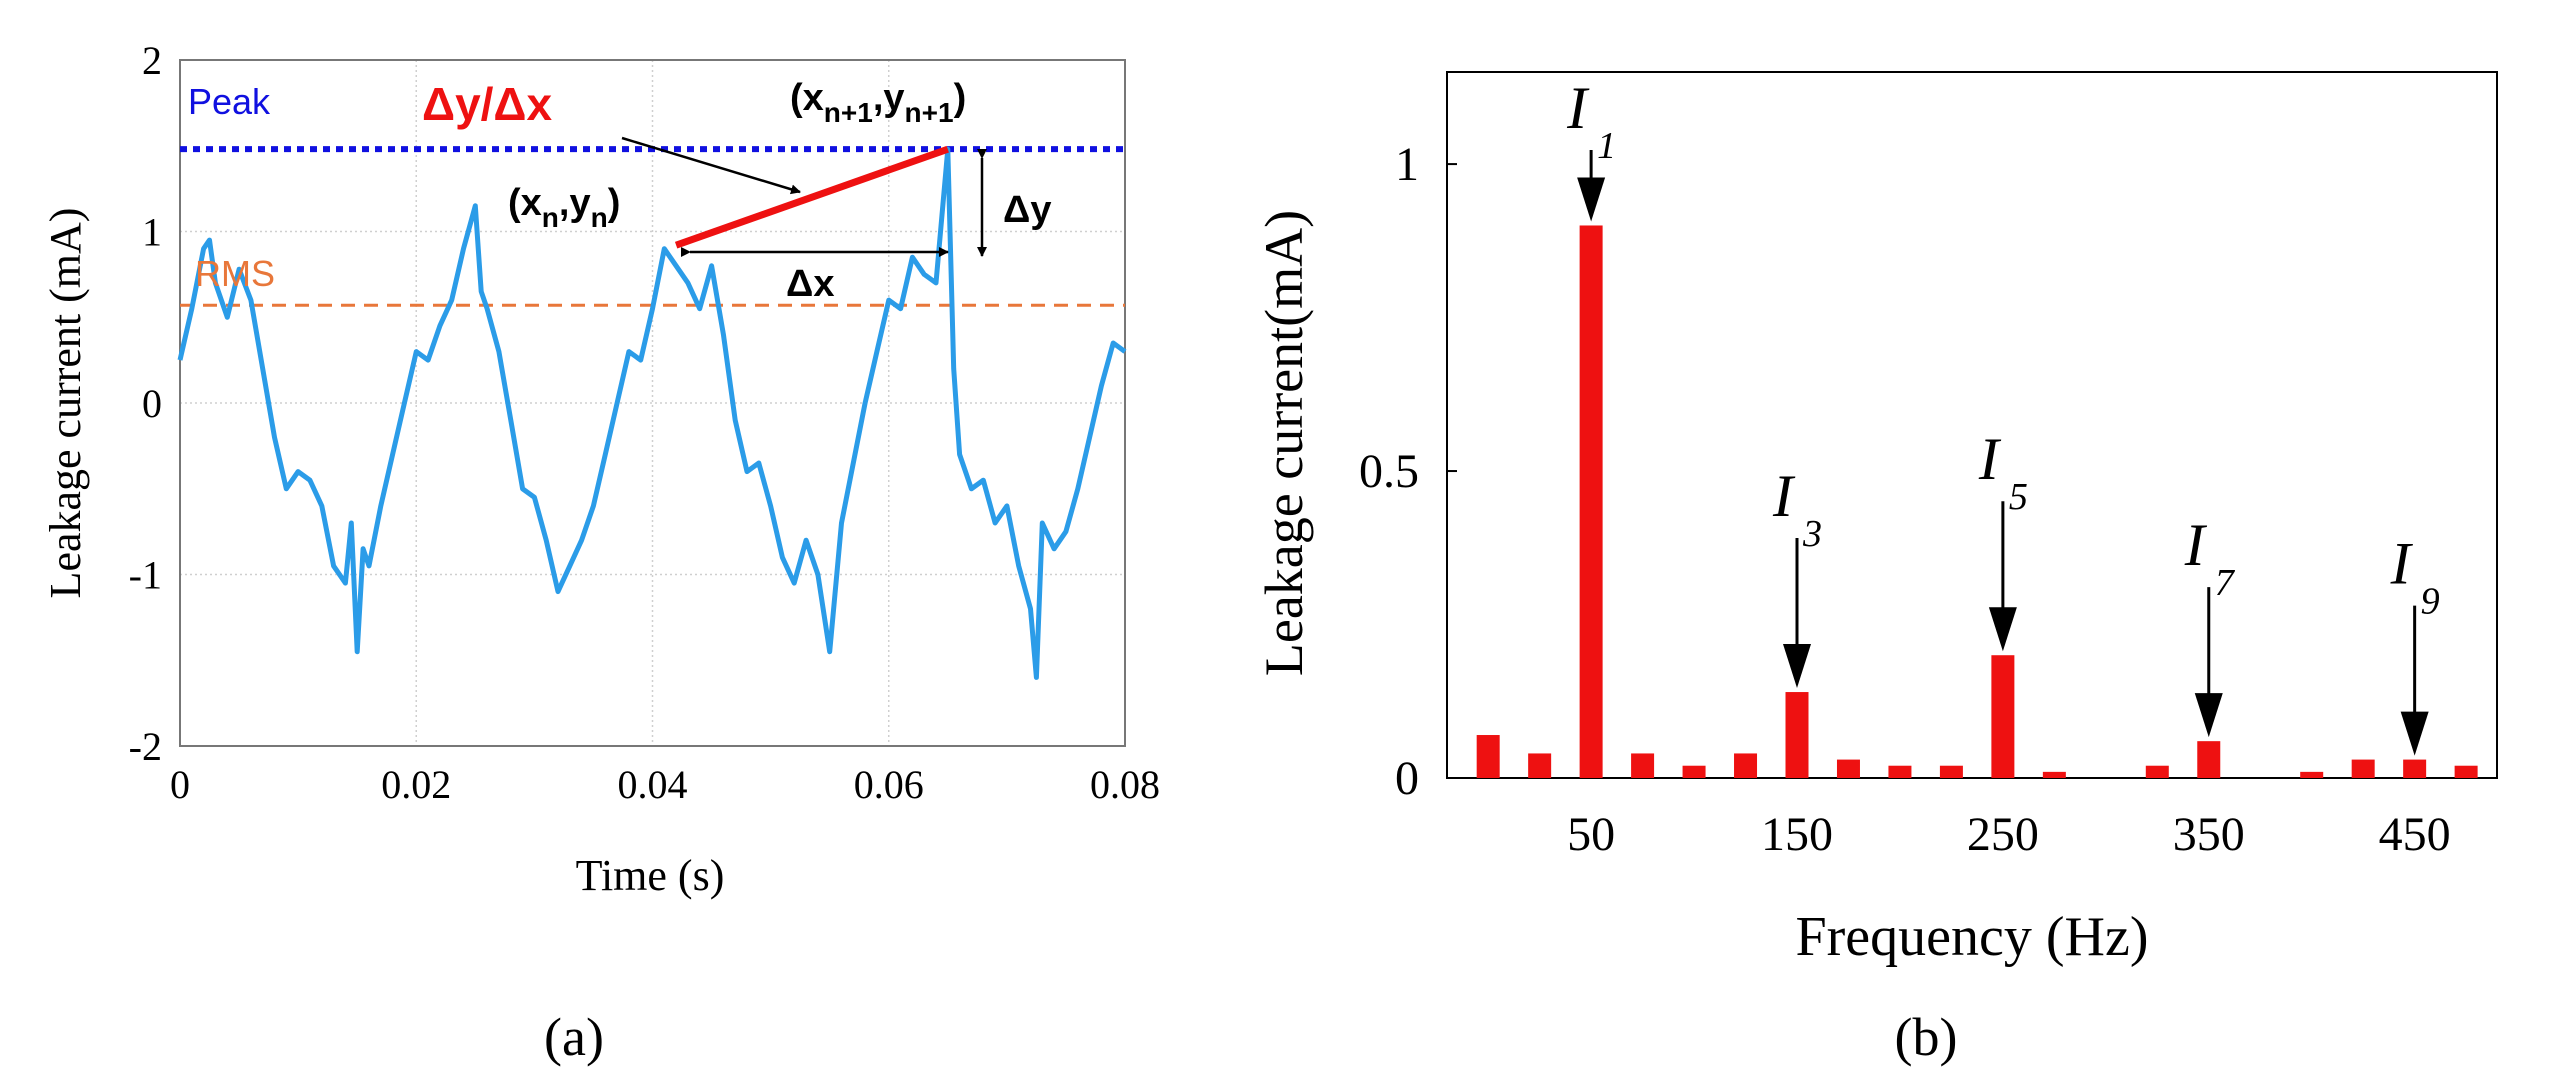 This screenshot has height=1088, width=2554. I want to click on y-tick-label-b: 0, so click(1407, 778).